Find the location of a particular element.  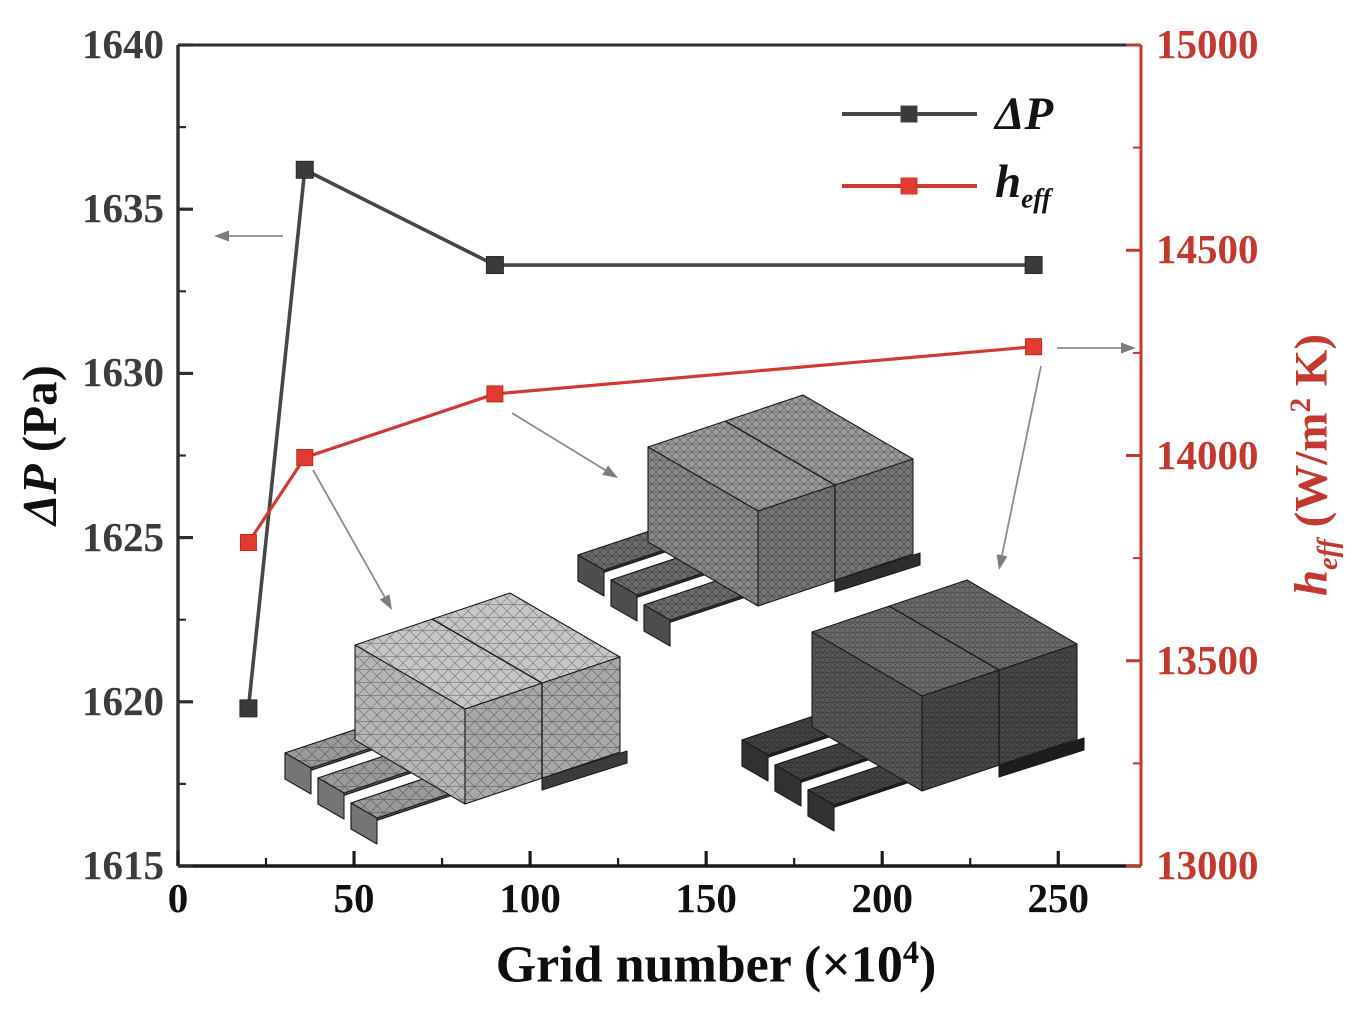

x-axis-title: Grid number (×104) is located at coordinates (716, 964).